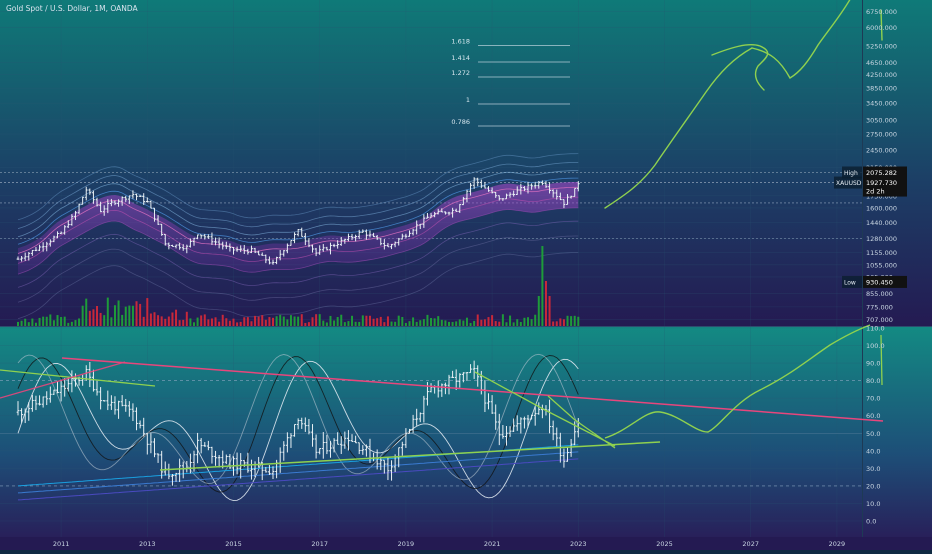 This screenshot has height=554, width=932. What do you see at coordinates (879, 294) in the screenshot?
I see `price-tick-label: 855.000` at bounding box center [879, 294].